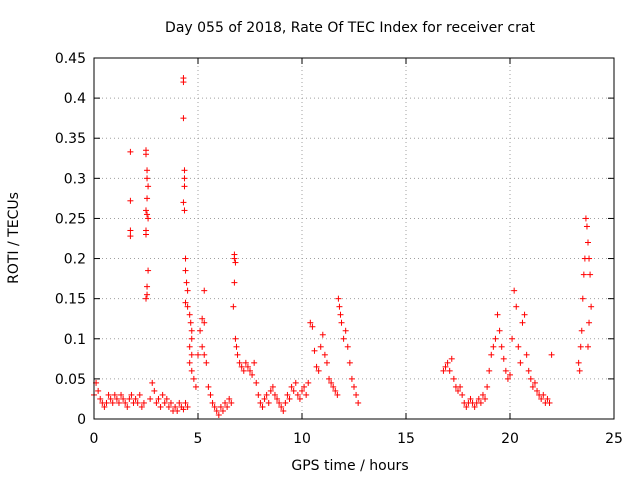  What do you see at coordinates (70, 59) in the screenshot?
I see `y-tick-label: 0.45` at bounding box center [70, 59].